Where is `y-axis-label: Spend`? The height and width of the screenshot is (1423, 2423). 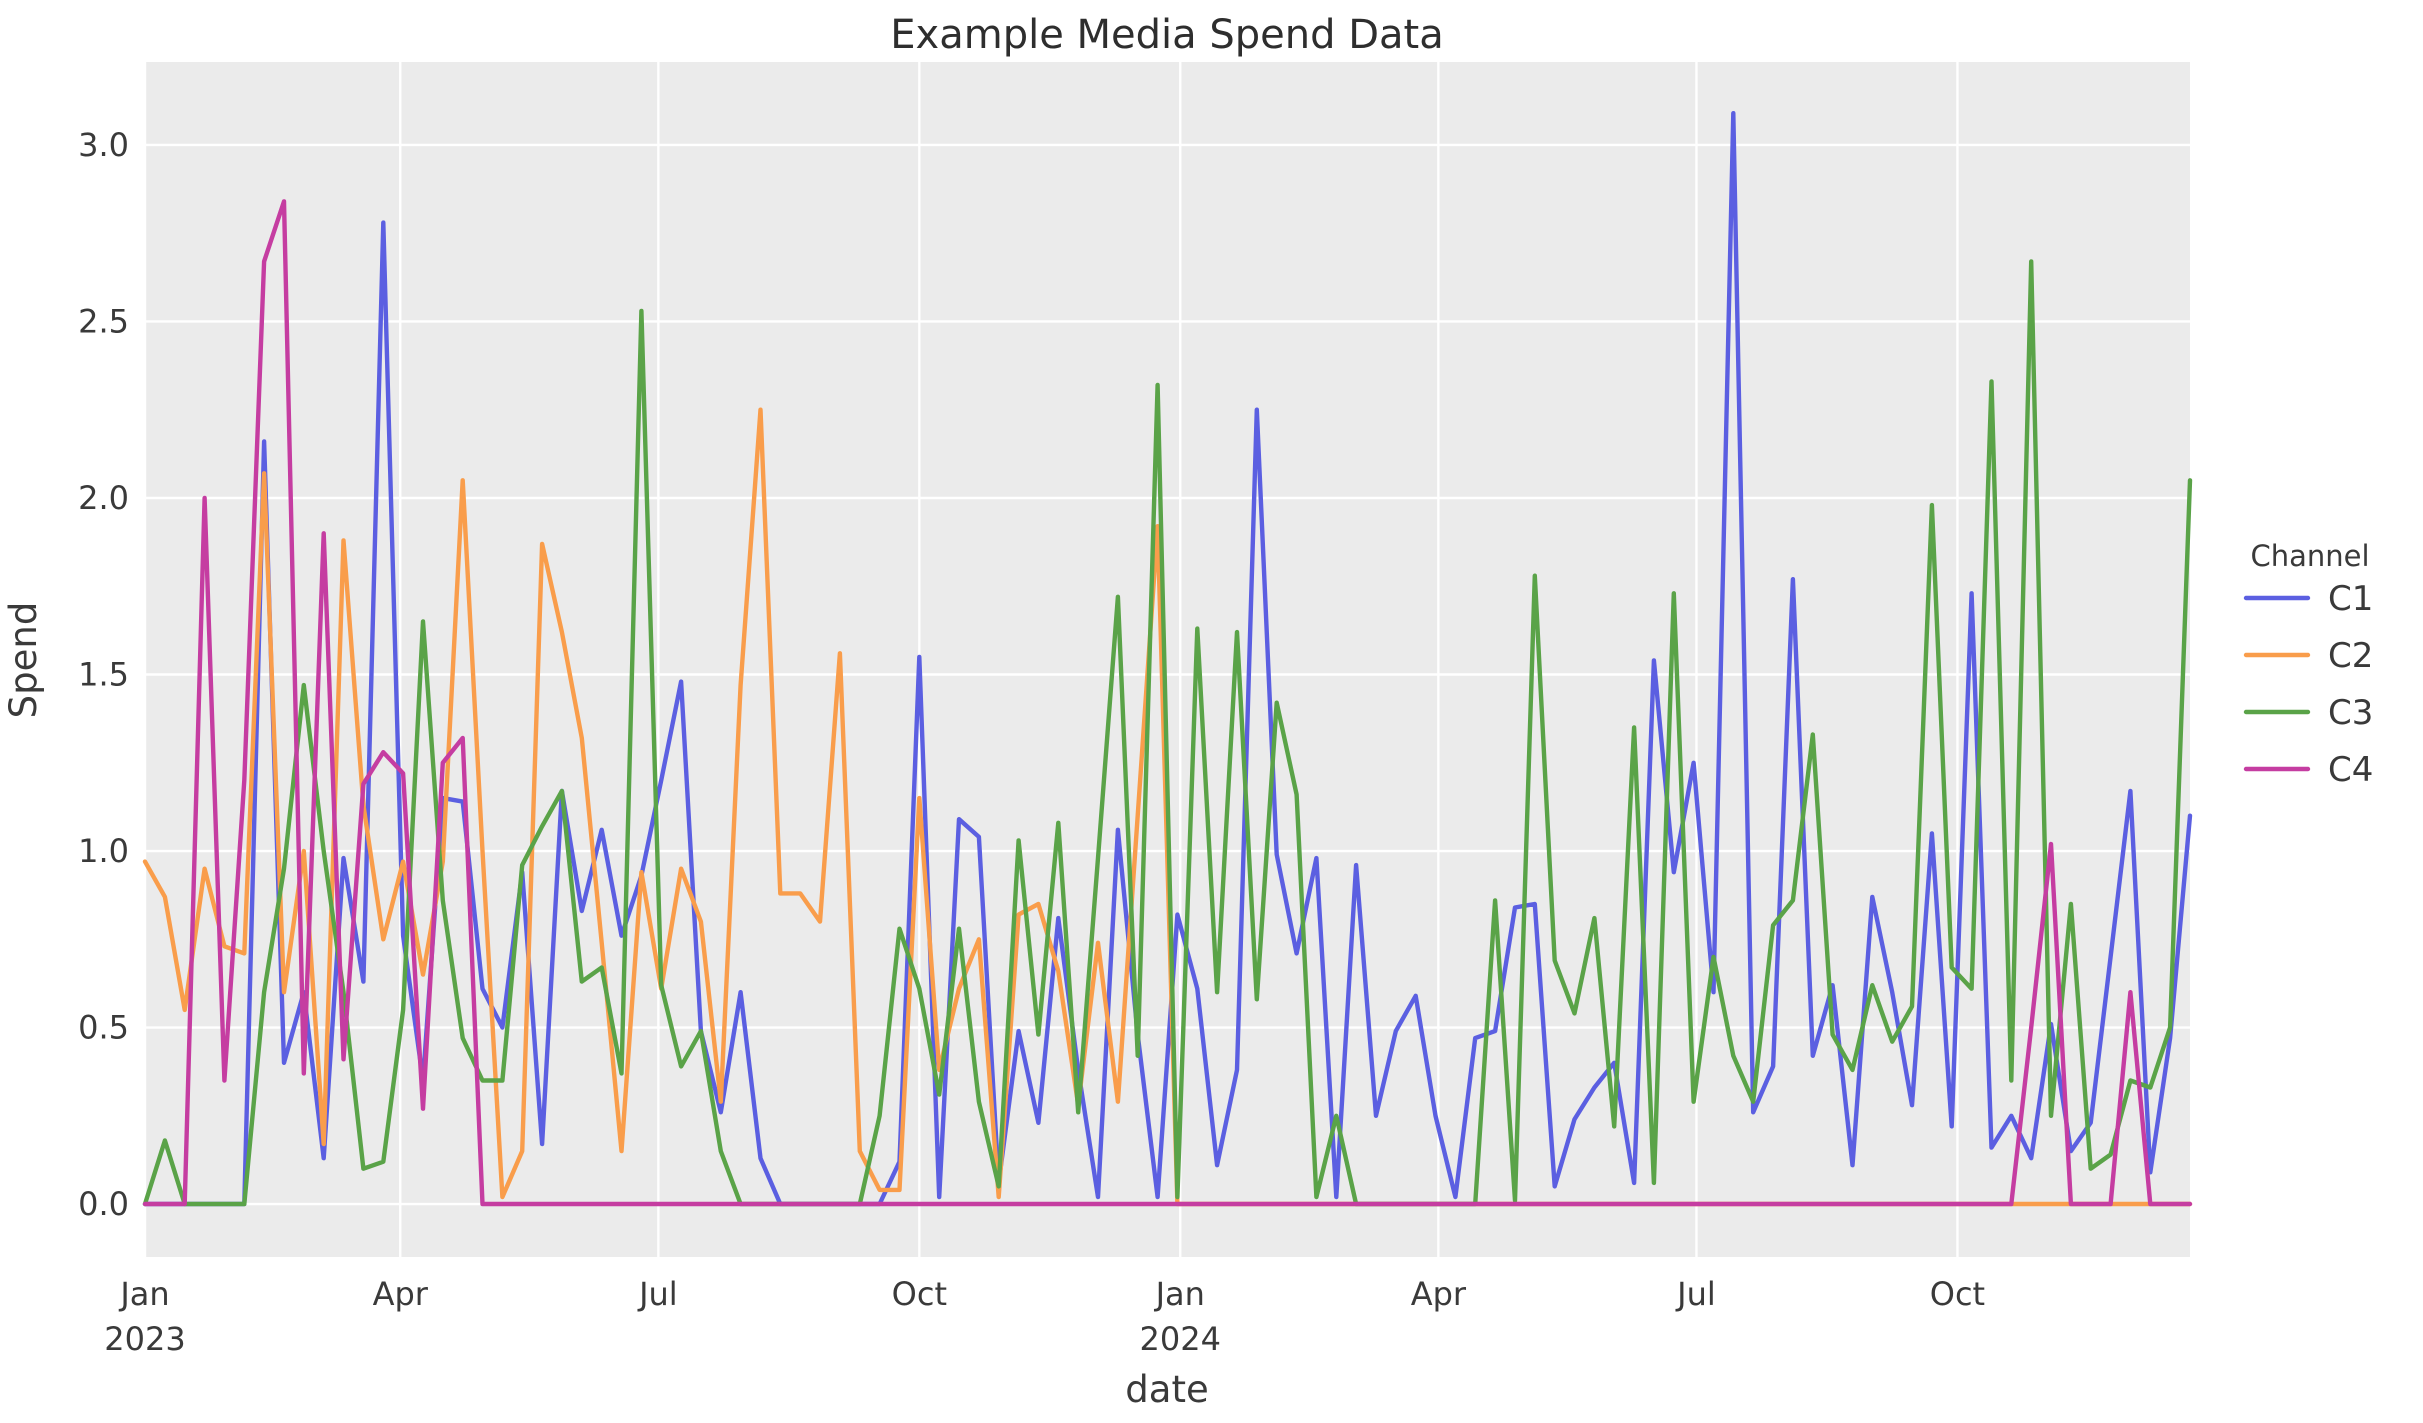
y-axis-label: Spend is located at coordinates (23, 660).